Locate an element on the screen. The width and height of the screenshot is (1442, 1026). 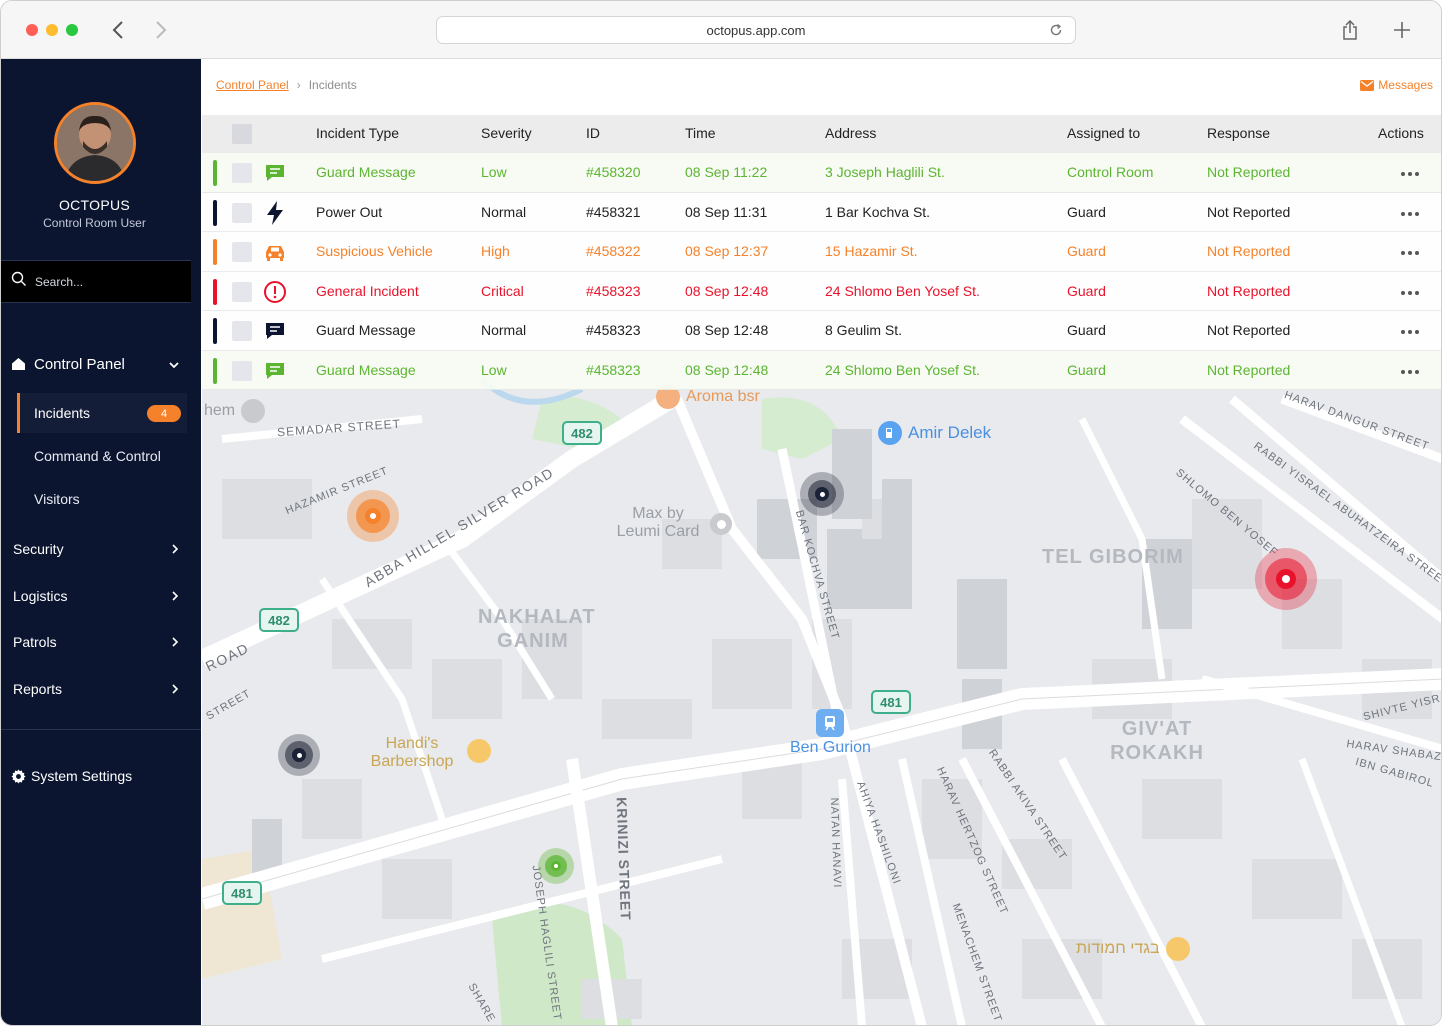
sidebar-item-incidents: Incidents 4 is located at coordinates (102, 413).